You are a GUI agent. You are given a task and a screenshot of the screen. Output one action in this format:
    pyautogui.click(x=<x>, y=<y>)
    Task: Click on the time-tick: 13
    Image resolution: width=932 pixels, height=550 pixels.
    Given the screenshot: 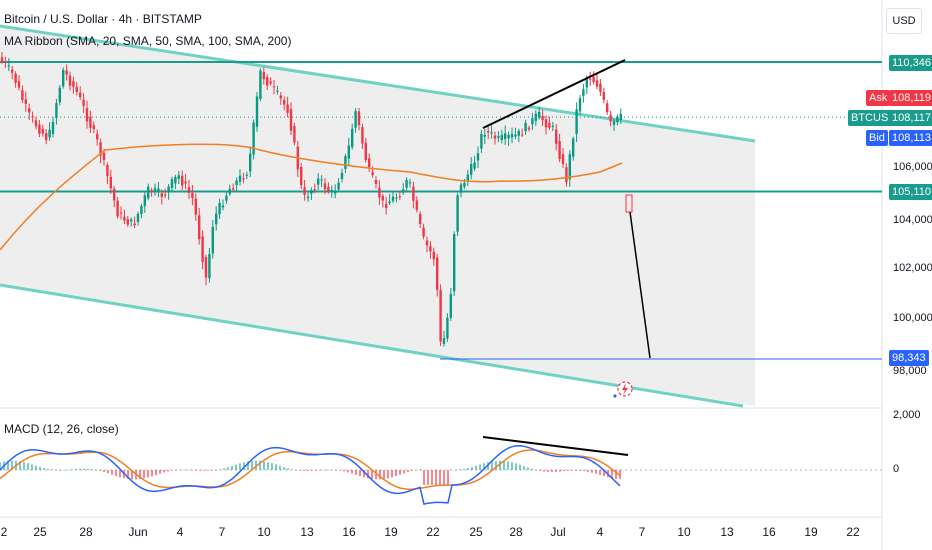 What is the action you would take?
    pyautogui.click(x=307, y=532)
    